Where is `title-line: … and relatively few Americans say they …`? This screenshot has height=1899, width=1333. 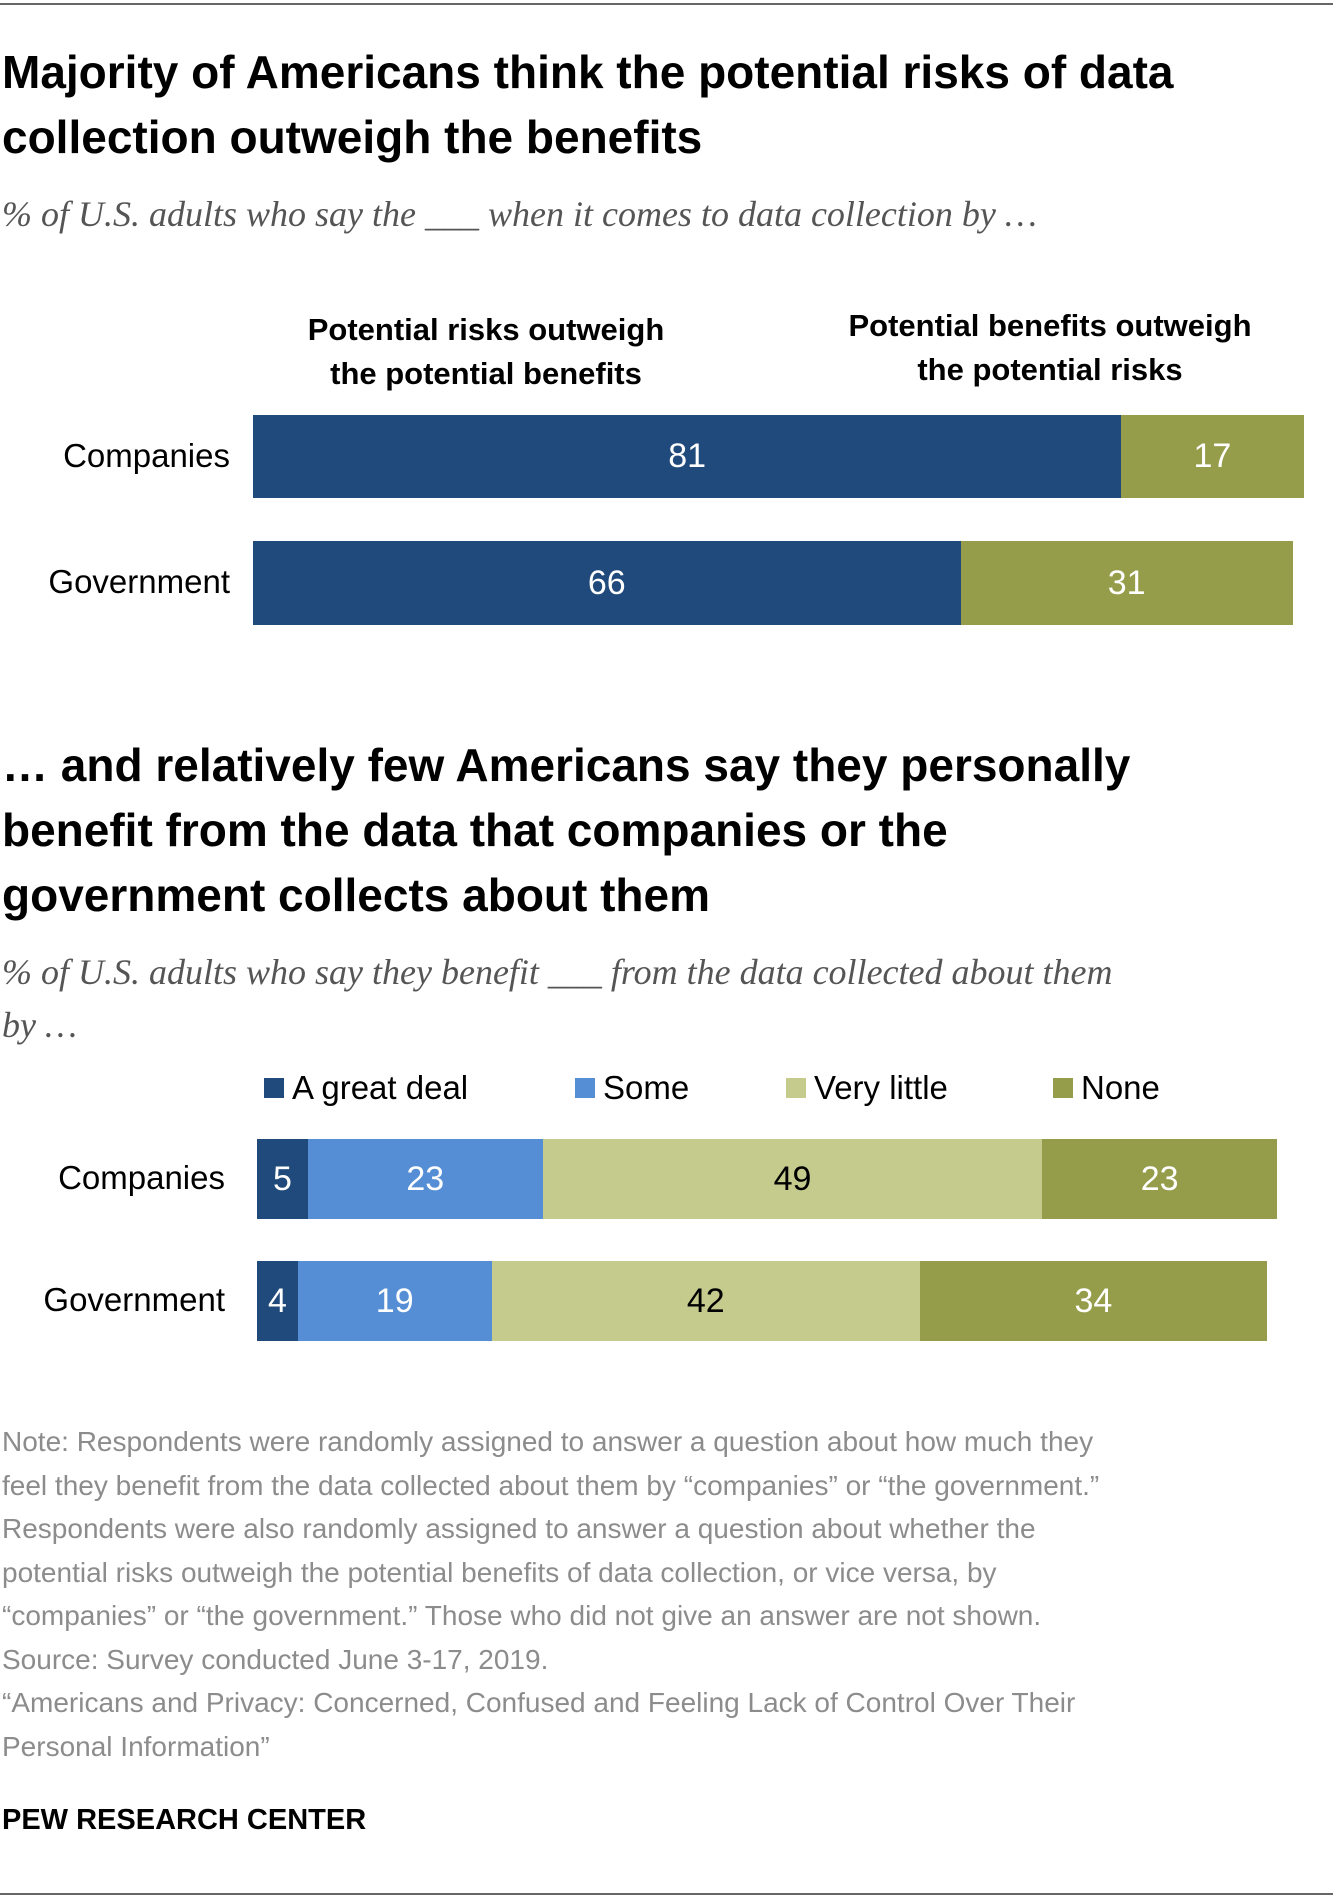 title-line: … and relatively few Americans say they … is located at coordinates (566, 765).